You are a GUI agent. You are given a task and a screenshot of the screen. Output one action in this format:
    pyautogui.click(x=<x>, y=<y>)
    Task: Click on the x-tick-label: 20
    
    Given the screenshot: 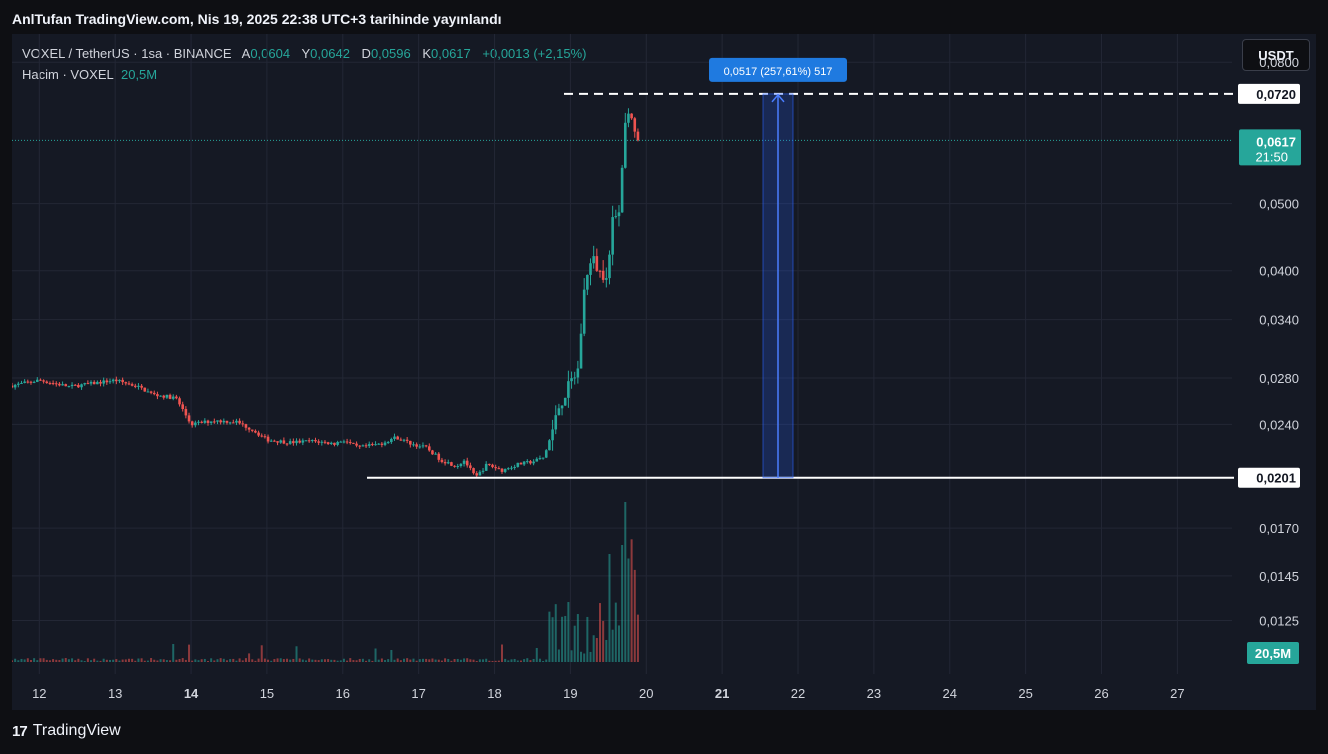 What is the action you would take?
    pyautogui.click(x=646, y=693)
    